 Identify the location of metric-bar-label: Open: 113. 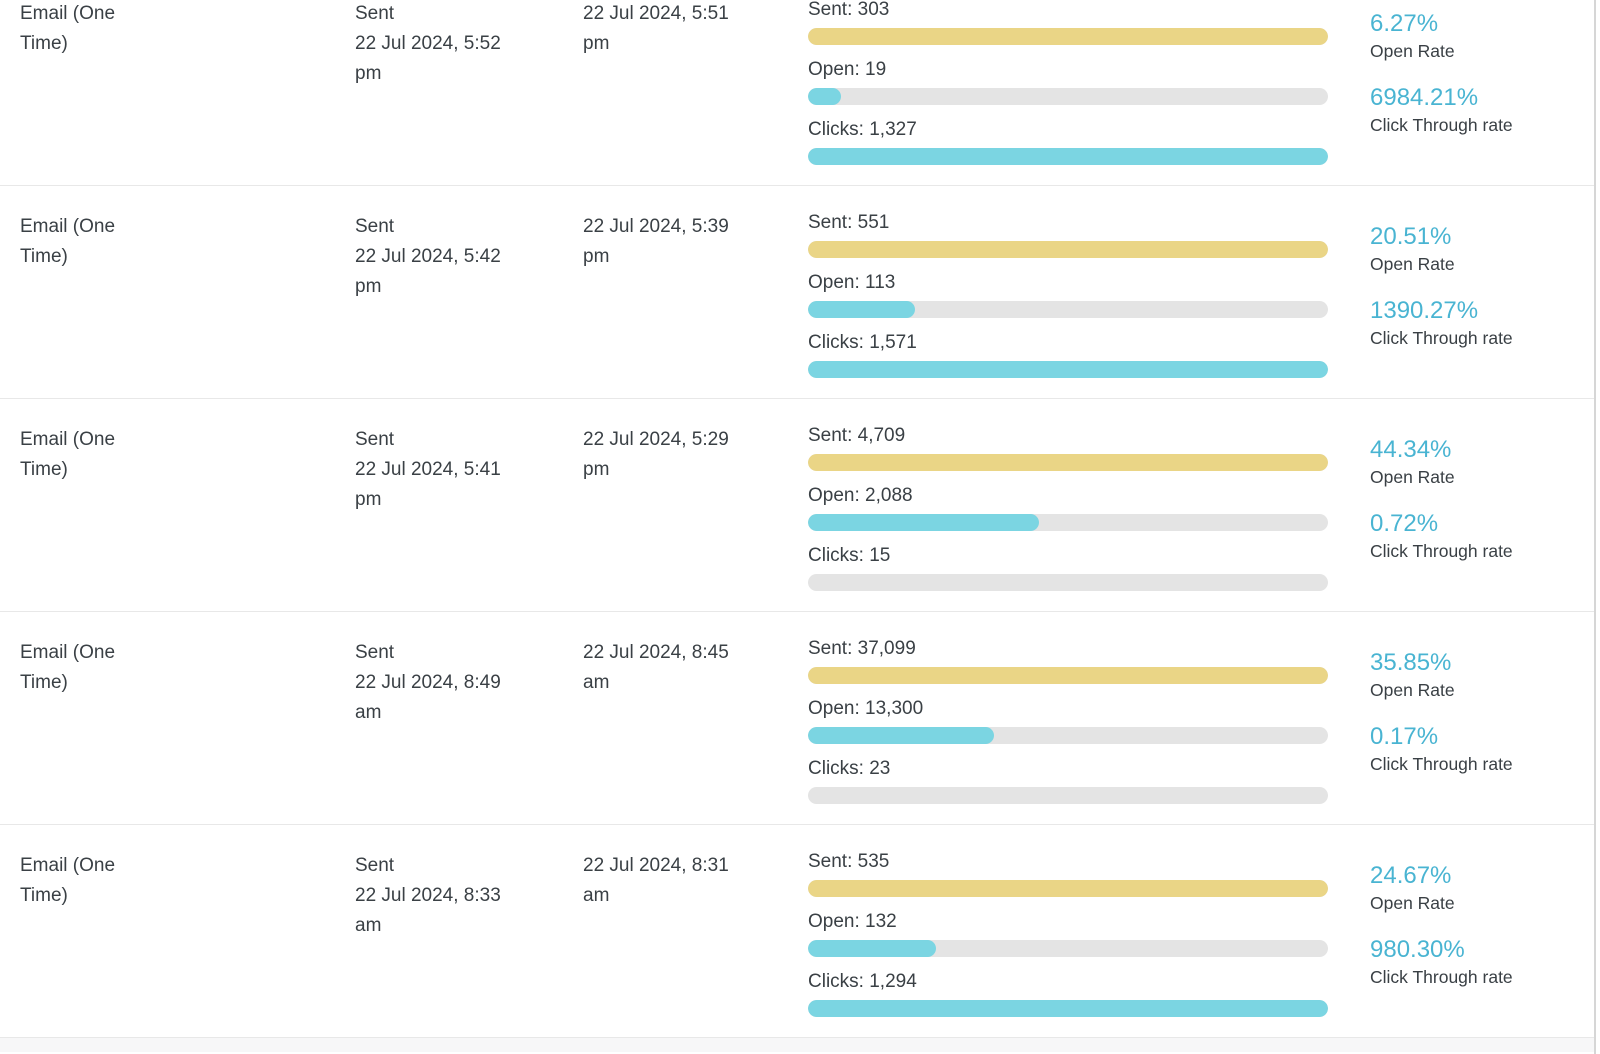
(852, 282).